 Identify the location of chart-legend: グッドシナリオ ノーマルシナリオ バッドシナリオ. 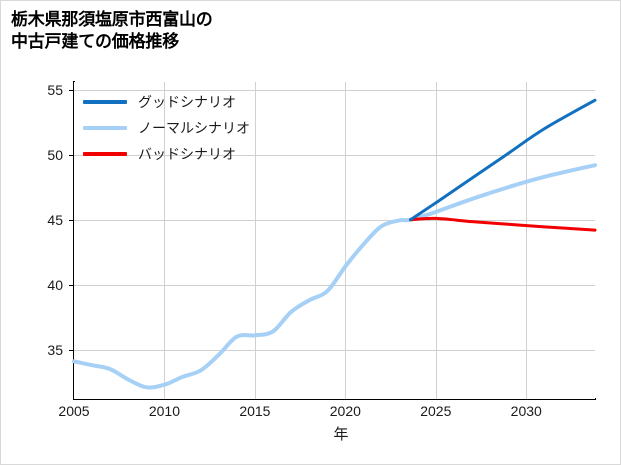
(190, 128).